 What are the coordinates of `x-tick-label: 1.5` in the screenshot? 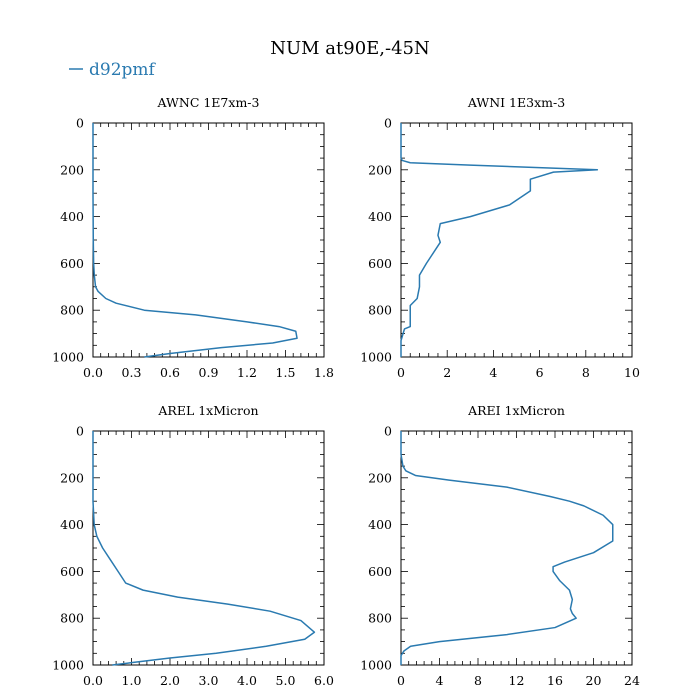 It's located at (286, 372).